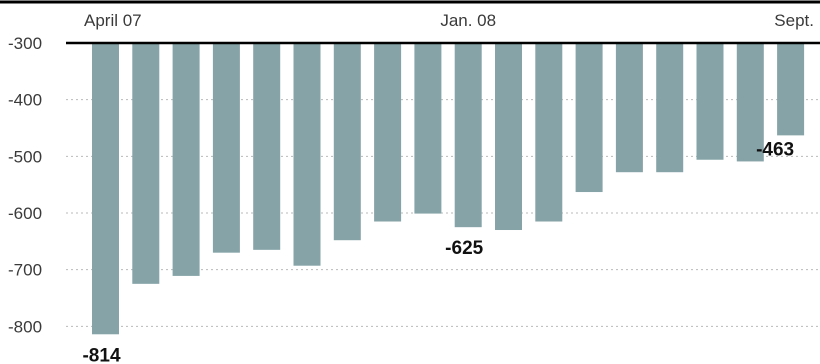 The width and height of the screenshot is (820, 364). Describe the element at coordinates (25, 43) in the screenshot. I see `y-tick-label-0: -300` at that location.